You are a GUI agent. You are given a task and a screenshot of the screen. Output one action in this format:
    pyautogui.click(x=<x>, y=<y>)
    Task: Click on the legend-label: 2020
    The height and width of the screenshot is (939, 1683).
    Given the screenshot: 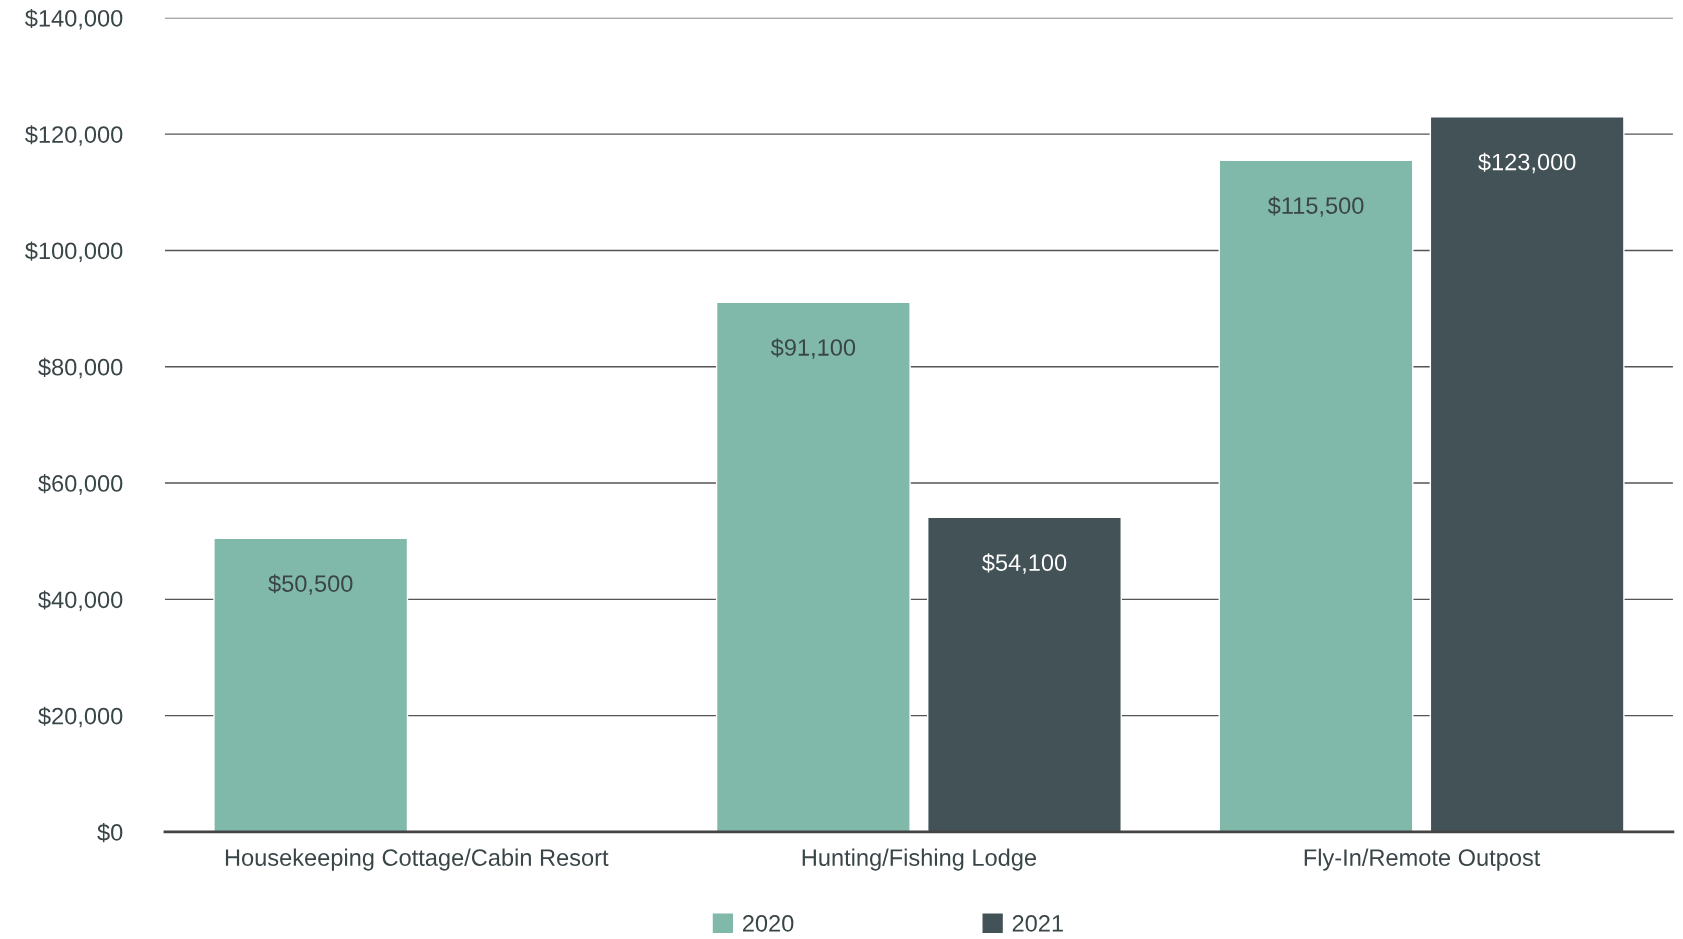 What is the action you would take?
    pyautogui.click(x=768, y=923)
    